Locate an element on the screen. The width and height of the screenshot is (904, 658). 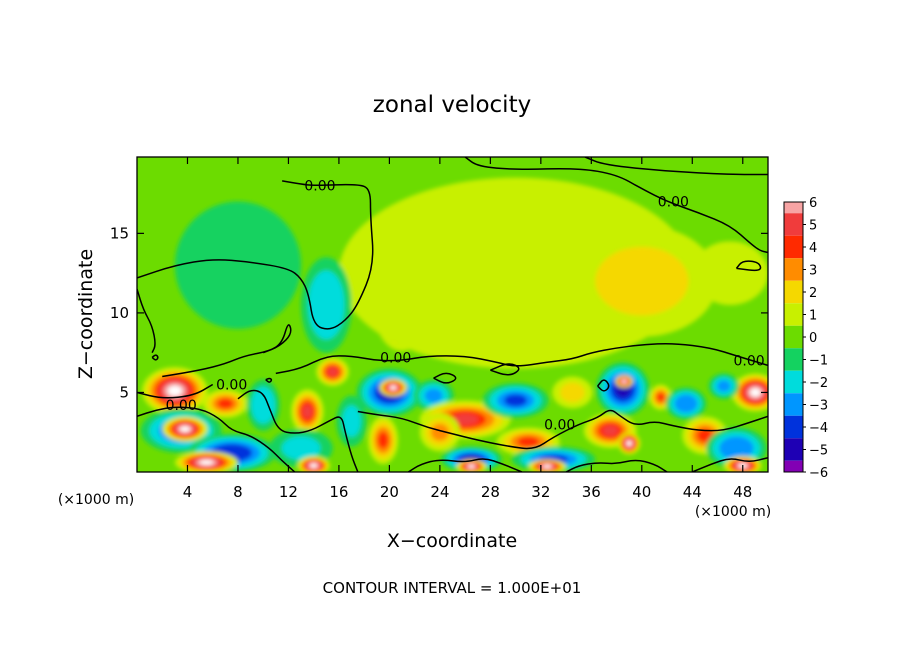
colorbar-label: 5 is located at coordinates (813, 226).